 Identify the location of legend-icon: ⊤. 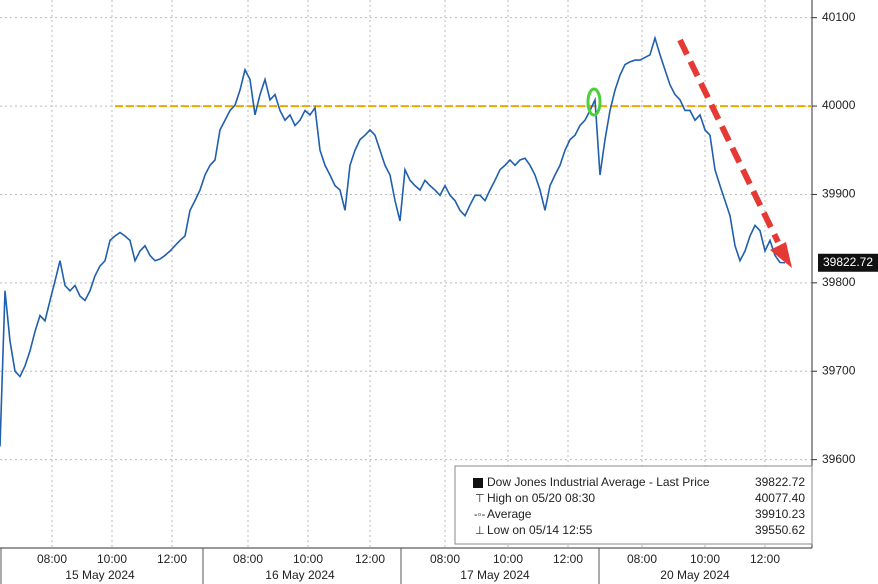
(480, 499).